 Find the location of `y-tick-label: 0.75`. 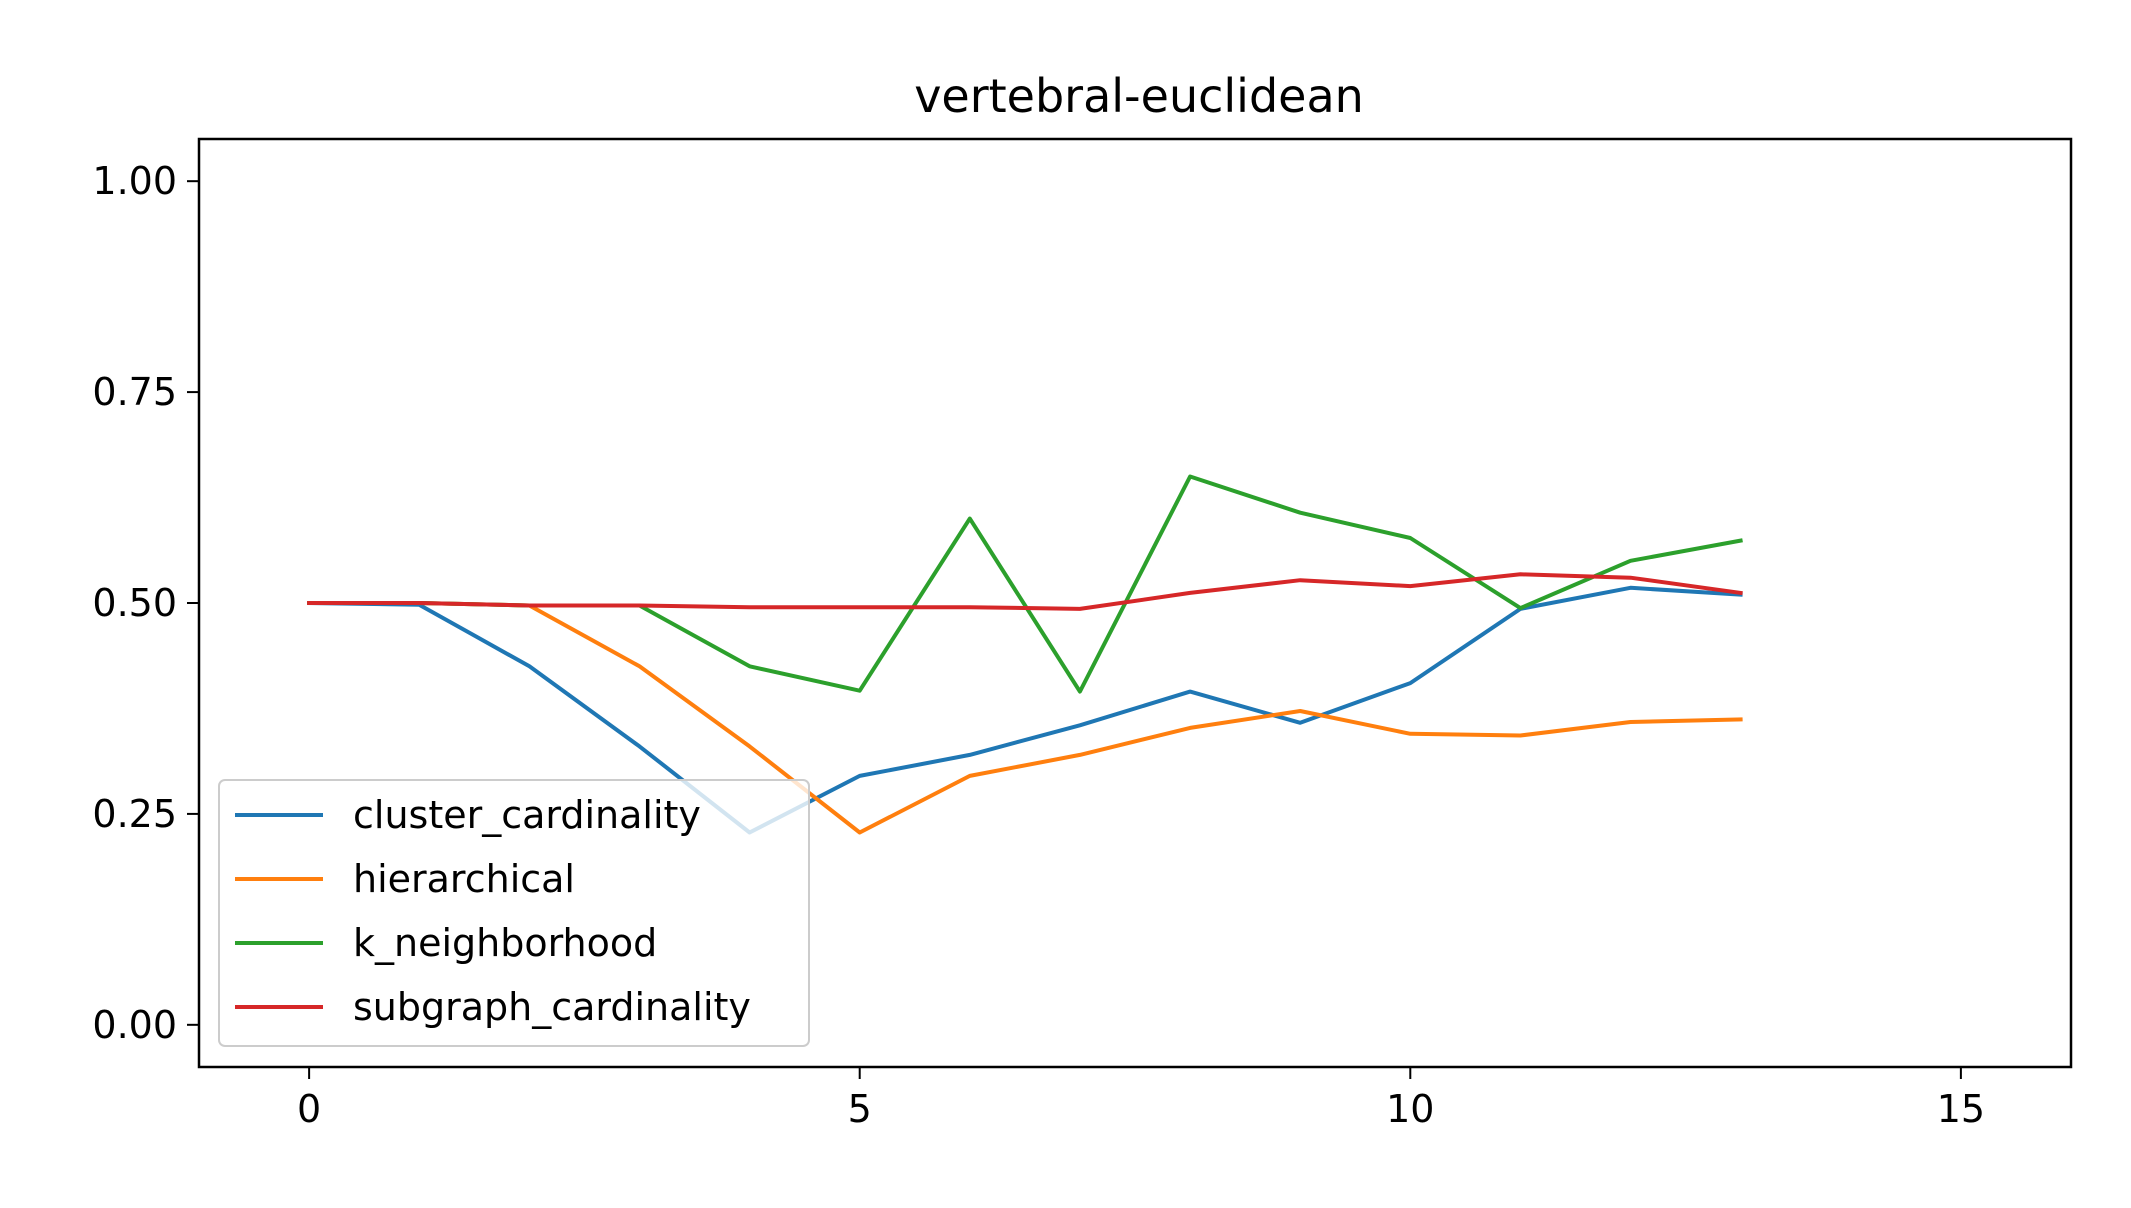

y-tick-label: 0.75 is located at coordinates (134, 392).